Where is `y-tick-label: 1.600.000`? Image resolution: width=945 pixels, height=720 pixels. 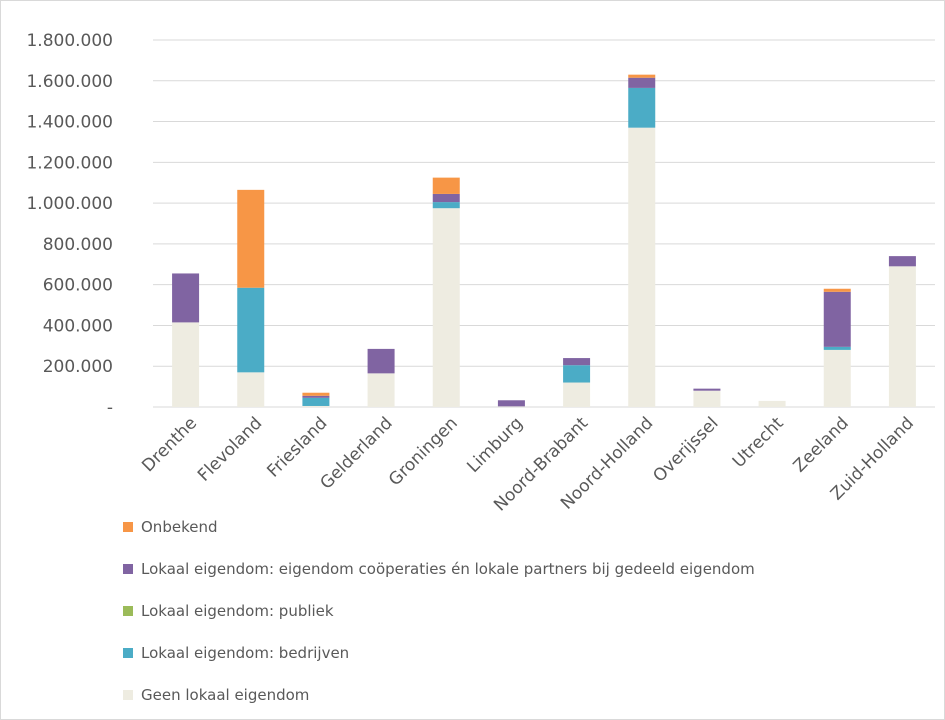 y-tick-label: 1.600.000 is located at coordinates (69, 82).